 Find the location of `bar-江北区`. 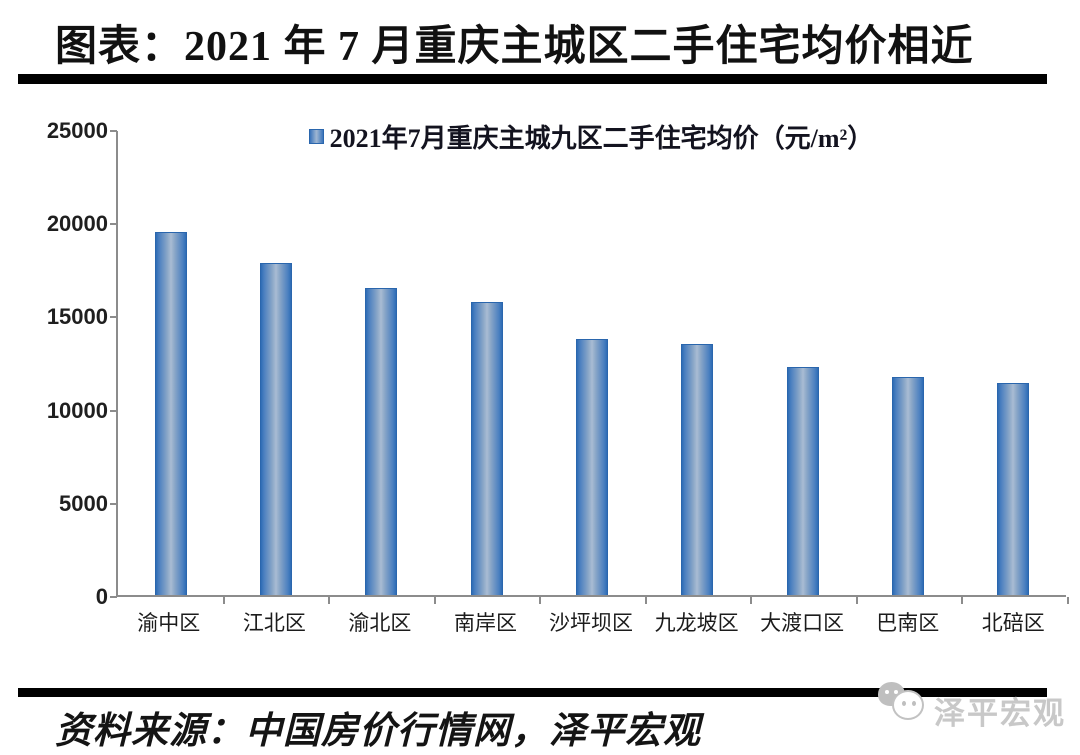

bar-江北区 is located at coordinates (275, 429).